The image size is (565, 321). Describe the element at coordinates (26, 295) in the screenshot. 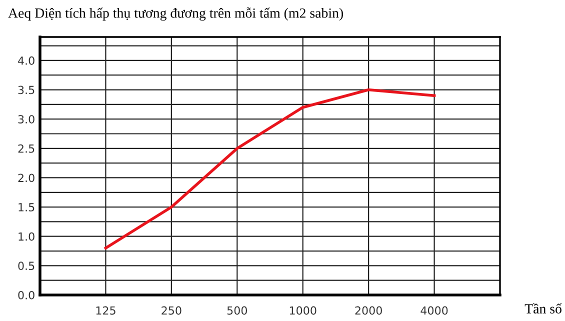

I see `y-tick-label: 0.0` at that location.